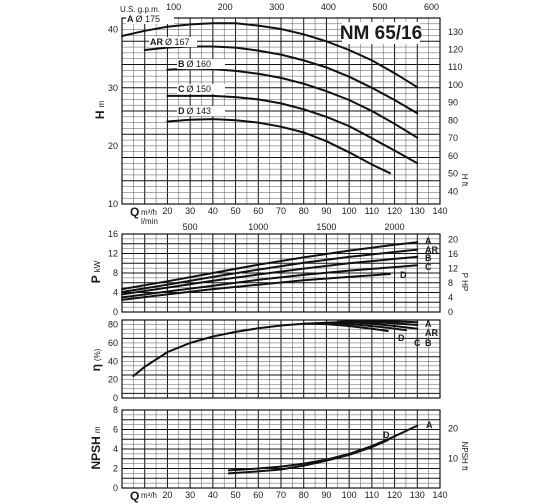 This screenshot has width=560, height=504. I want to click on power-curve-label-b: B, so click(428, 258).